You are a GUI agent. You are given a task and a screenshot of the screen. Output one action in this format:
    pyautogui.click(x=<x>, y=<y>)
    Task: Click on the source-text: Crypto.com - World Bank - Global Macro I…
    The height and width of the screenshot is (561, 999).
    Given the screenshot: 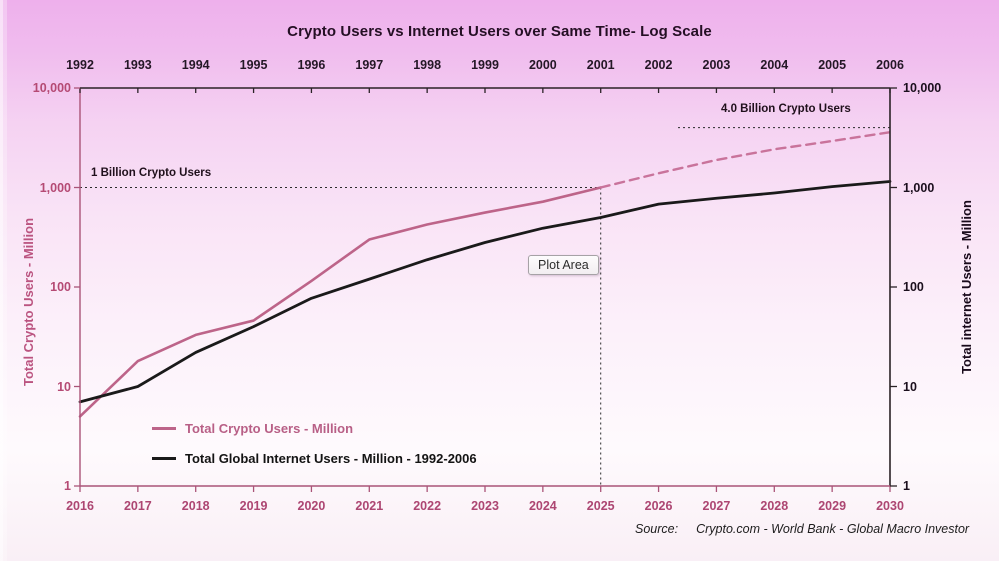 What is the action you would take?
    pyautogui.click(x=833, y=529)
    